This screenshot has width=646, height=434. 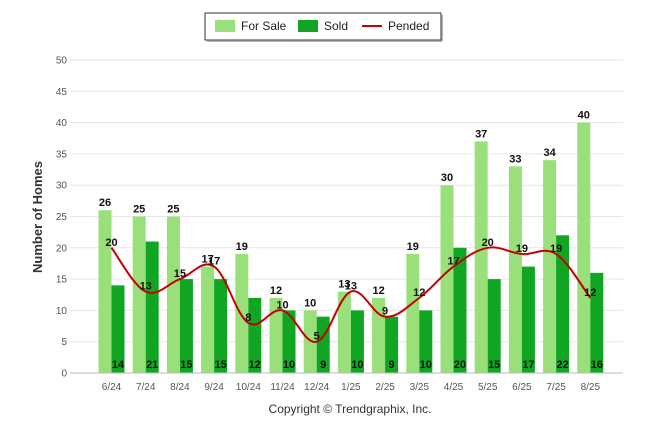 What do you see at coordinates (282, 305) in the screenshot?
I see `data-label-pended: 10` at bounding box center [282, 305].